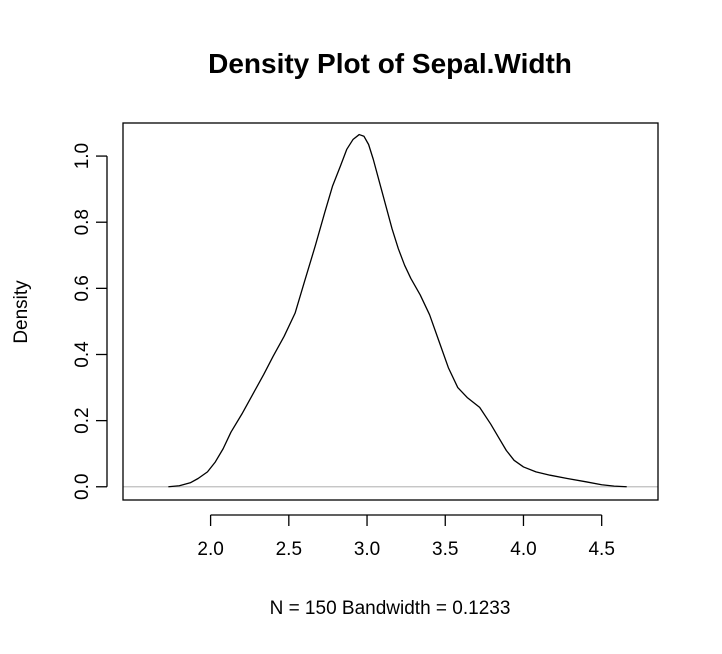 The height and width of the screenshot is (654, 722). Describe the element at coordinates (390, 63) in the screenshot. I see `chart-title: Density Plot of Sepal.Width` at that location.